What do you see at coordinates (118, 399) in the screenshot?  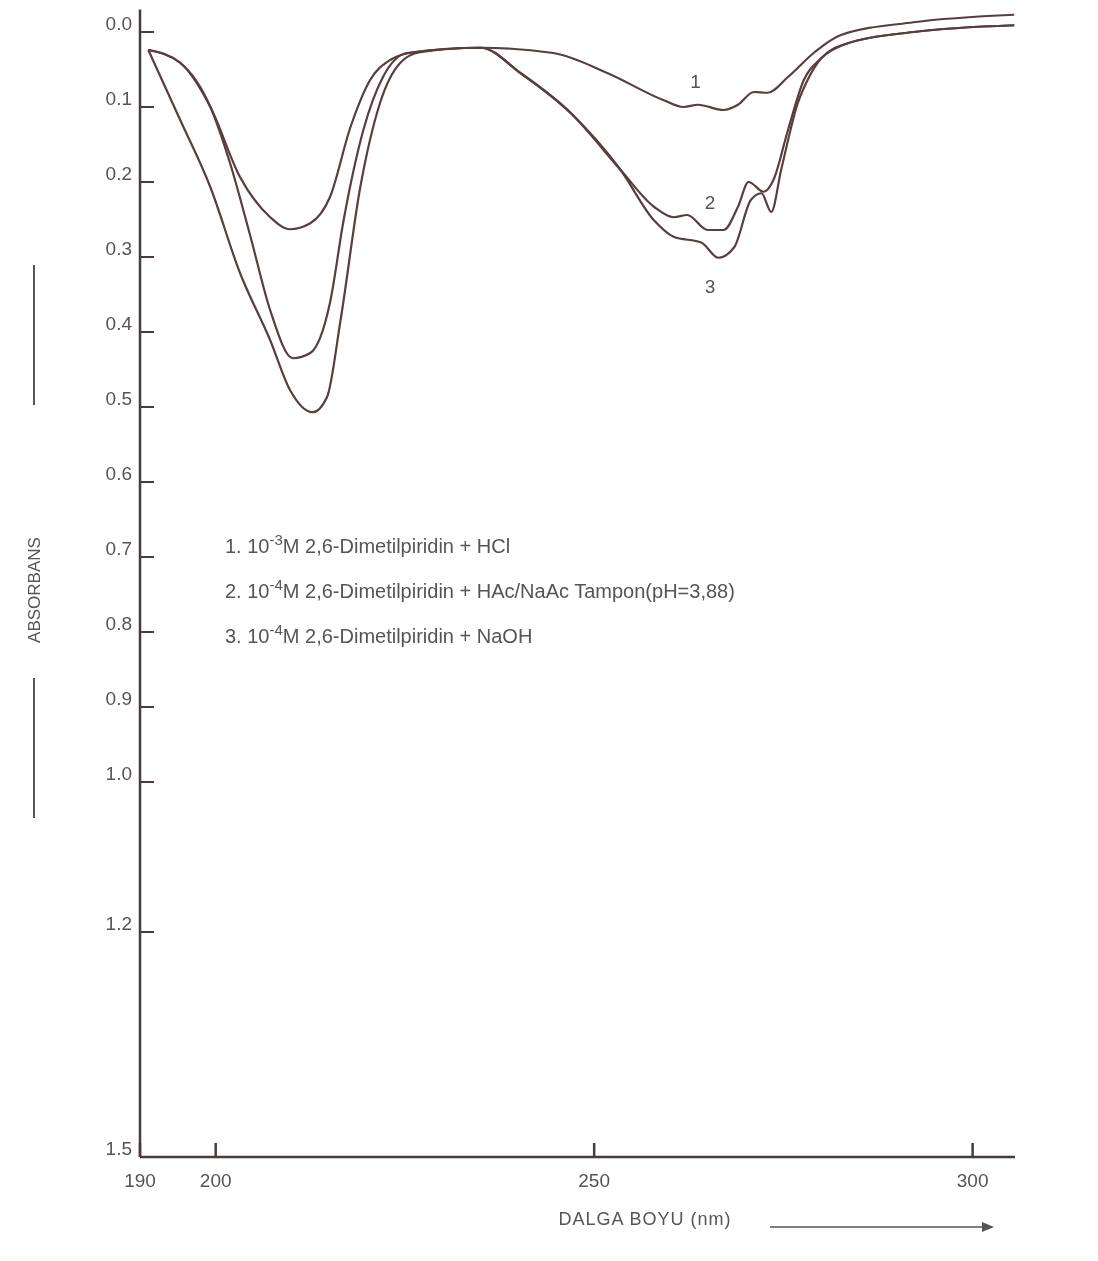 I see `y-tick-label: 0.5` at bounding box center [118, 399].